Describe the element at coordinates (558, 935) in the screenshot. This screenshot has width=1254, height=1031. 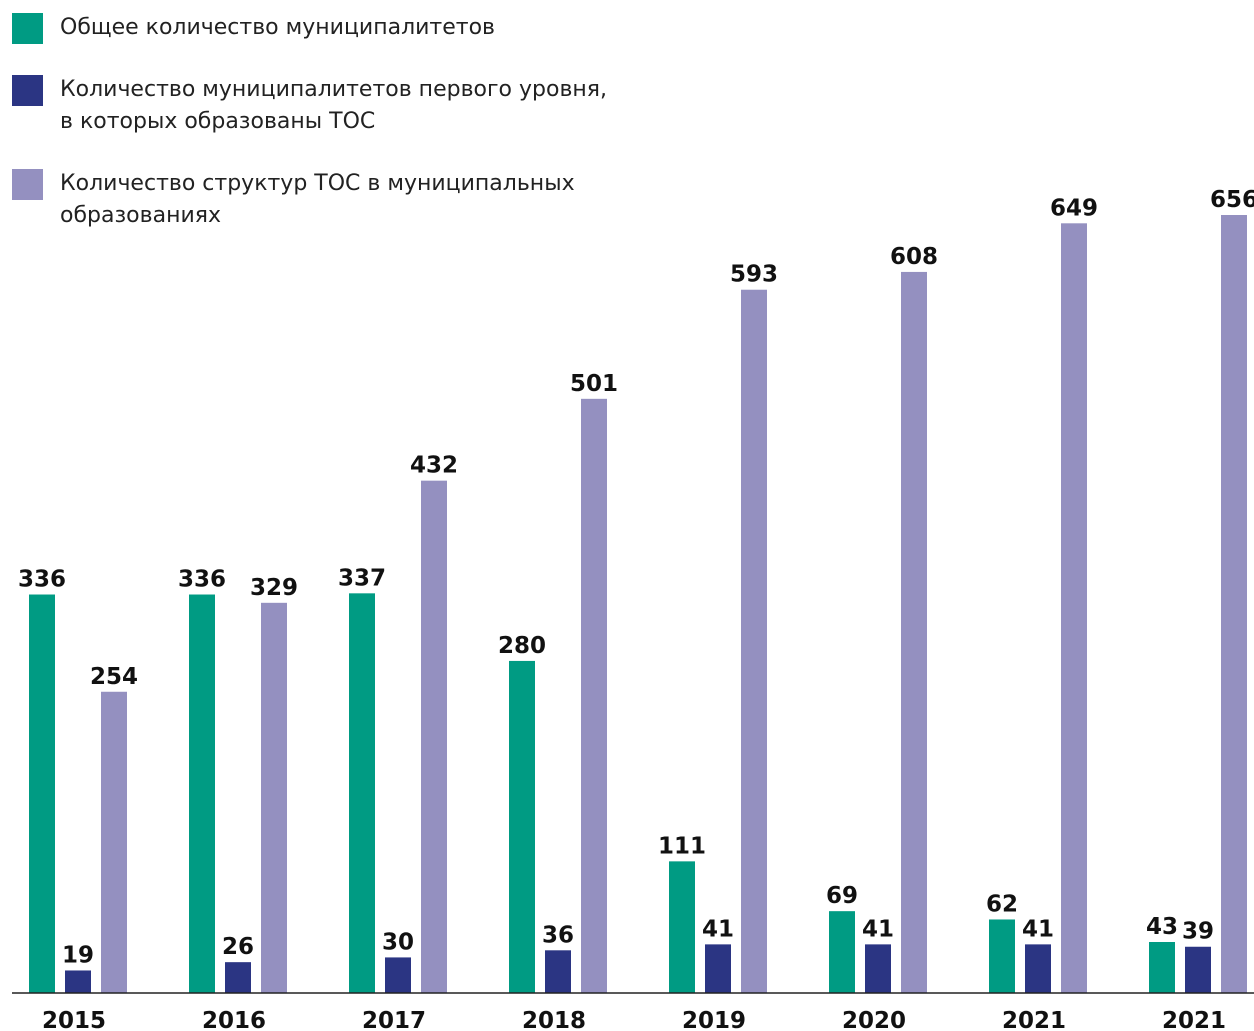
I see `data-label: 36` at that location.